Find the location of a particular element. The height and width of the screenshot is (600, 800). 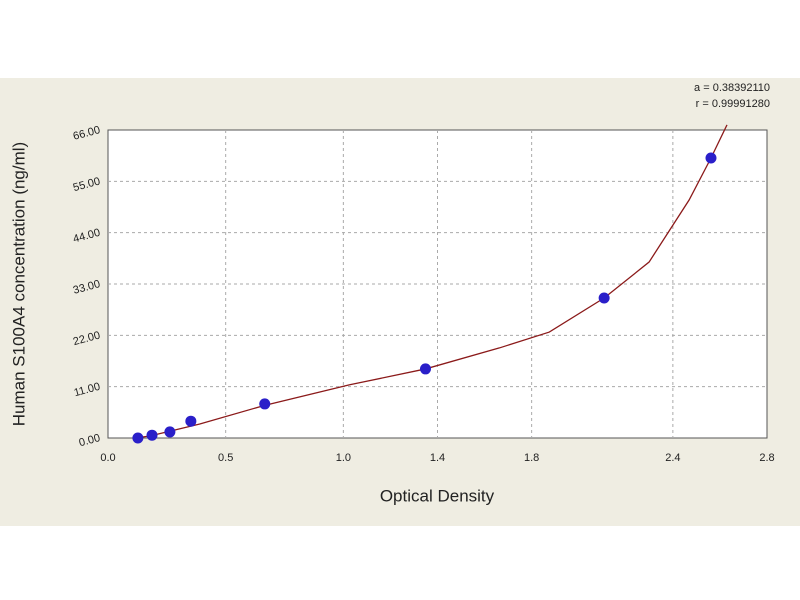

annotation: a = 0.38392110 is located at coordinates (732, 88).